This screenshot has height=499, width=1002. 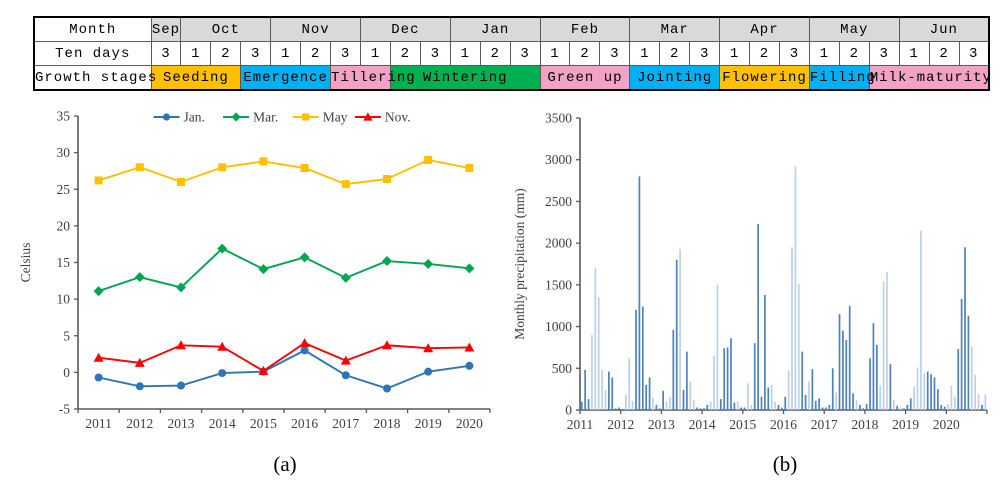 I want to click on caption-a: (a), so click(x=285, y=464).